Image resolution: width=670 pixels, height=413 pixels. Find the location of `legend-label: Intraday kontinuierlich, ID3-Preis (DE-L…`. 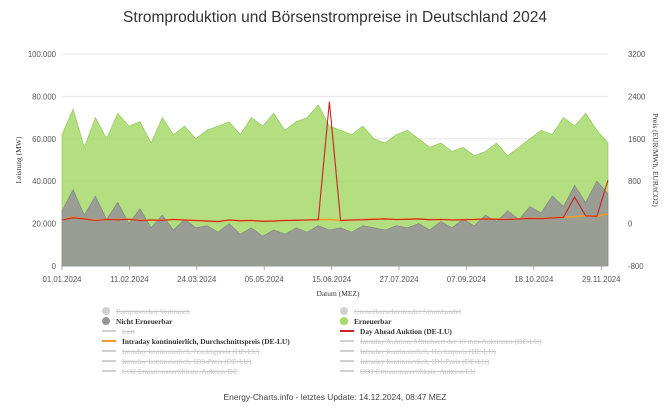

legend-label: Intraday kontinuierlich, ID3-Preis (DE-L… is located at coordinates (187, 361).